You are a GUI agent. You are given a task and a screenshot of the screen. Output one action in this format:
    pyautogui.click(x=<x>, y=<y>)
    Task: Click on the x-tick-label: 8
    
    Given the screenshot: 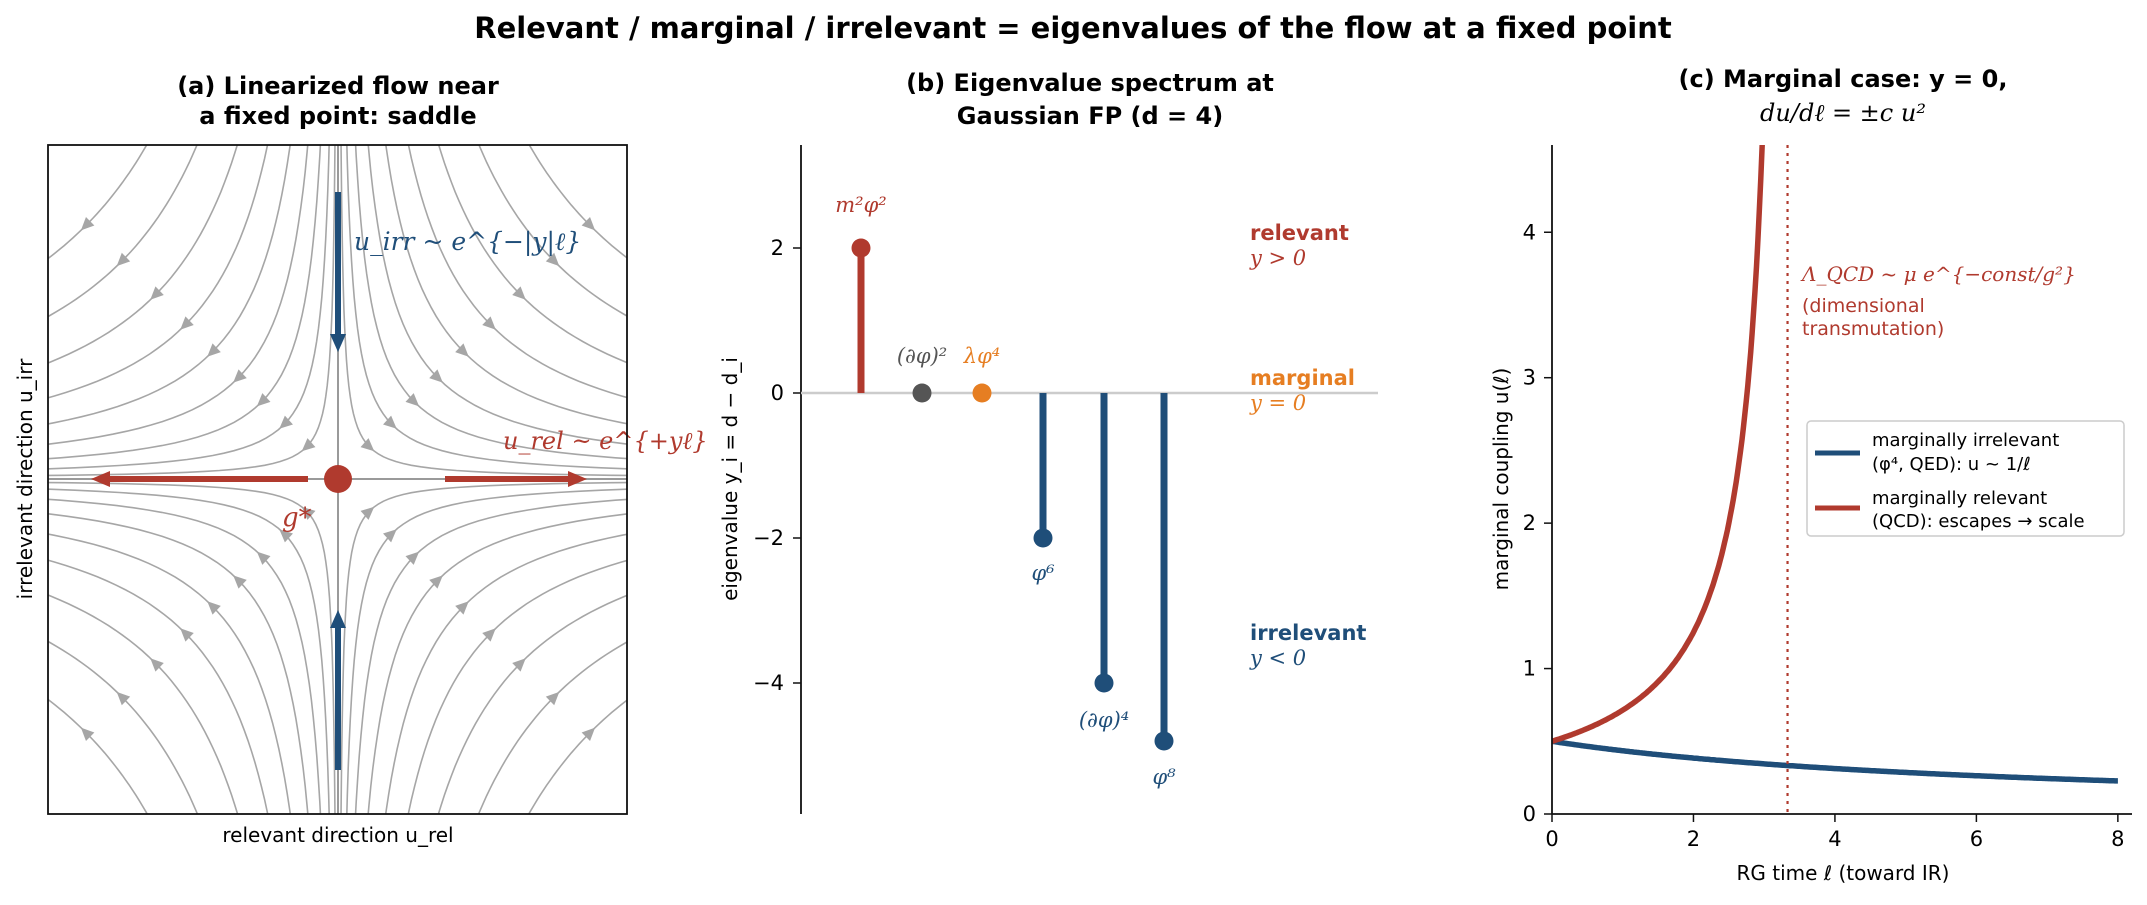 What is the action you would take?
    pyautogui.click(x=2117, y=839)
    